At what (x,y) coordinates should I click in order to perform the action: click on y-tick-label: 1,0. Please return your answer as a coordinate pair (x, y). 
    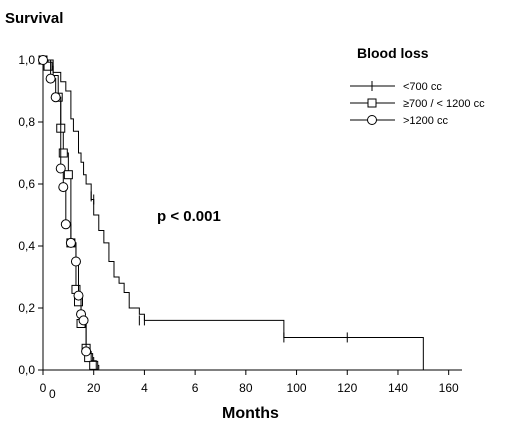
    Looking at the image, I should click on (26, 60).